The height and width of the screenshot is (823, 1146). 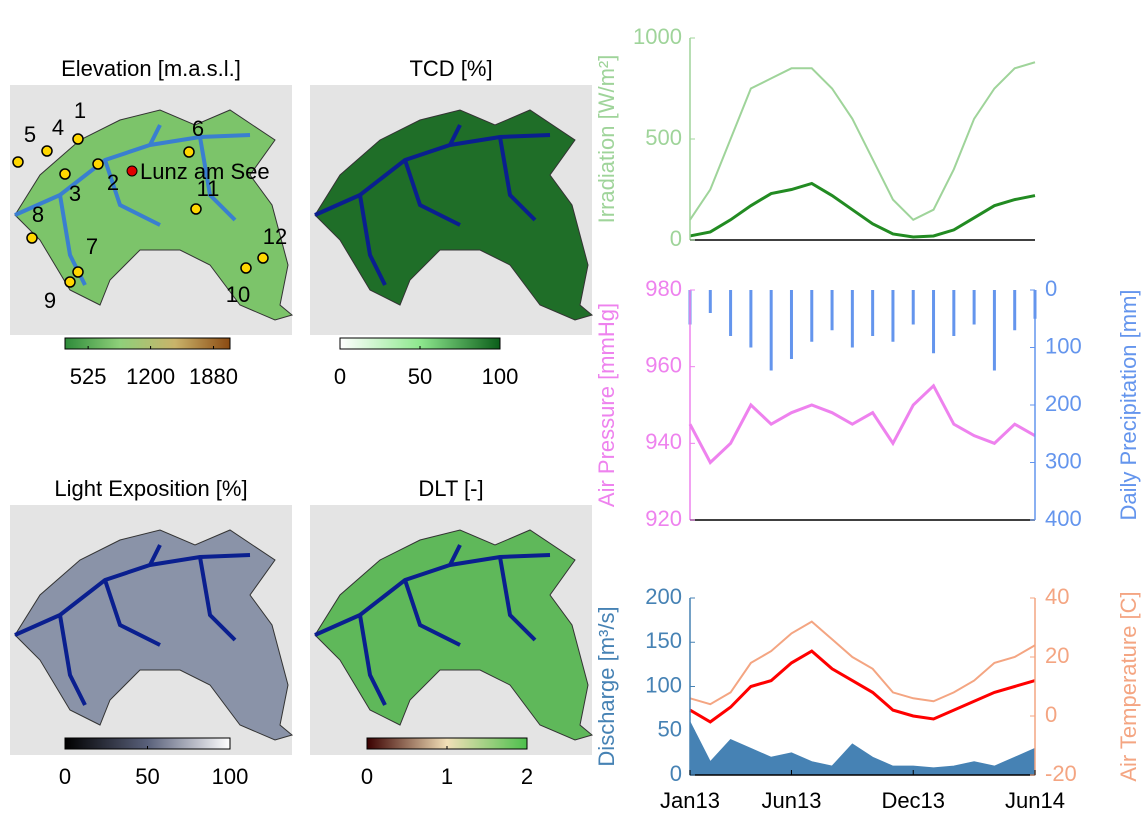 I want to click on y2-tick-label: 40, so click(x=1057, y=596).